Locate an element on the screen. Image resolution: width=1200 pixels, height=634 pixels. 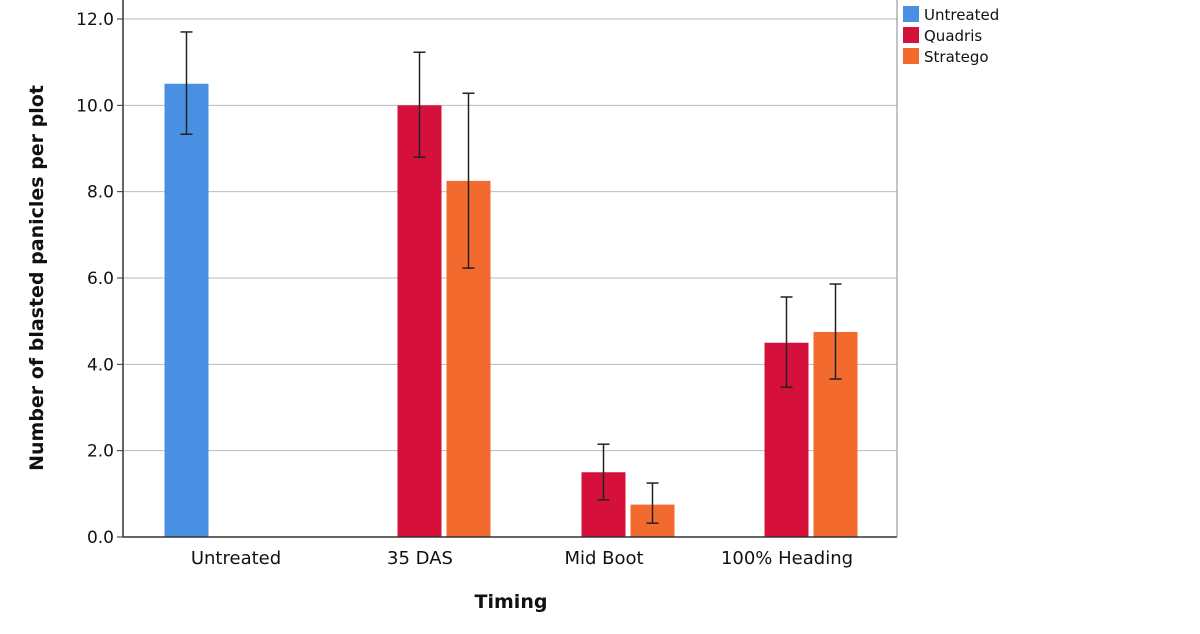
legend-label-quadris: Quadris is located at coordinates (953, 36).